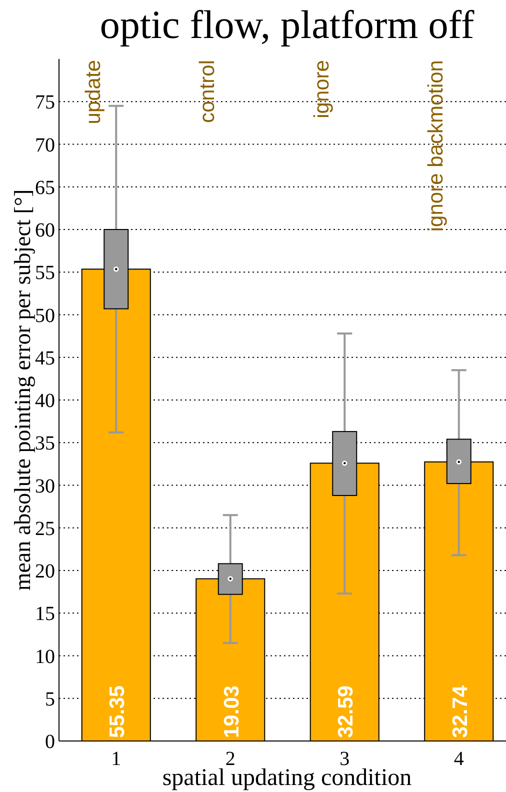  What do you see at coordinates (45, 529) in the screenshot?
I see `y-tick-label: 25` at bounding box center [45, 529].